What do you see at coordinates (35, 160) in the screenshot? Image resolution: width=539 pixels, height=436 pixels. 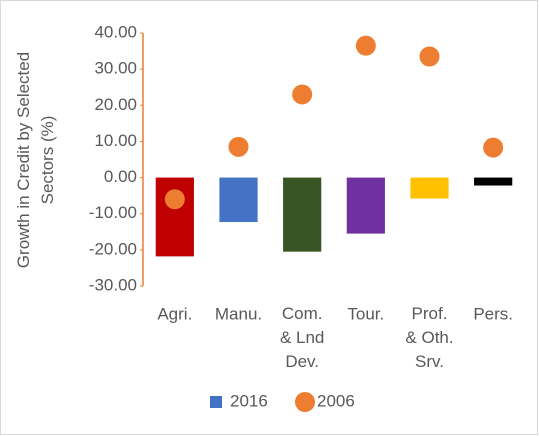 I see `y-axis-title: Growth in Credit by Selected Sectors (%)` at bounding box center [35, 160].